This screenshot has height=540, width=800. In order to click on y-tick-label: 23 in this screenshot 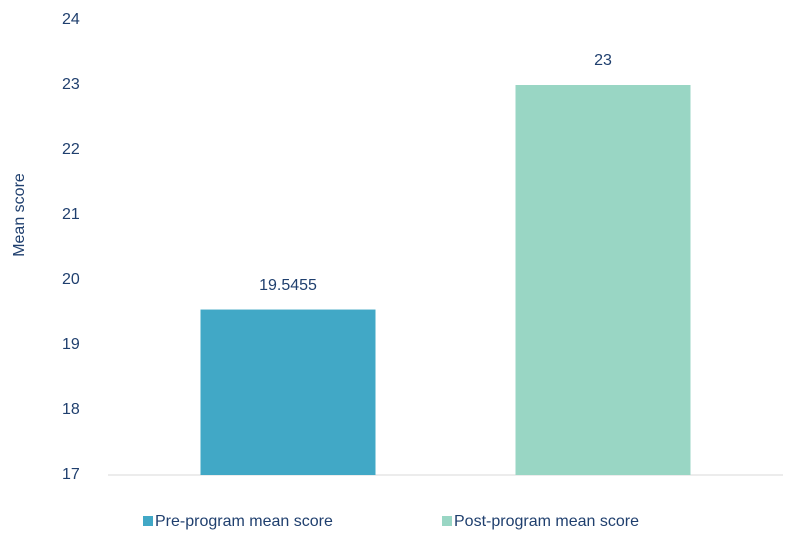, I will do `click(71, 84)`.